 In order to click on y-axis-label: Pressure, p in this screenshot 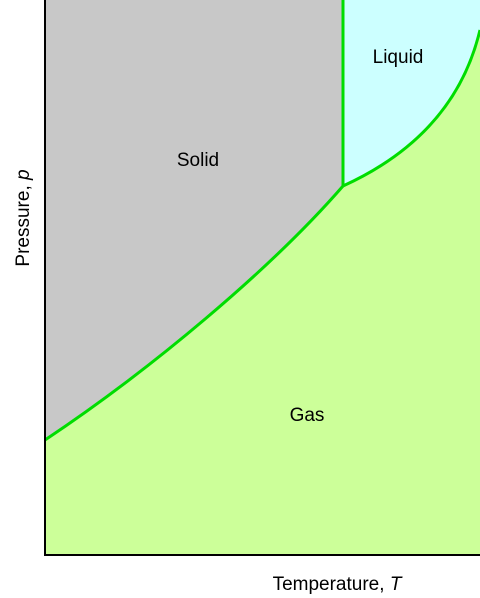, I will do `click(23, 217)`.